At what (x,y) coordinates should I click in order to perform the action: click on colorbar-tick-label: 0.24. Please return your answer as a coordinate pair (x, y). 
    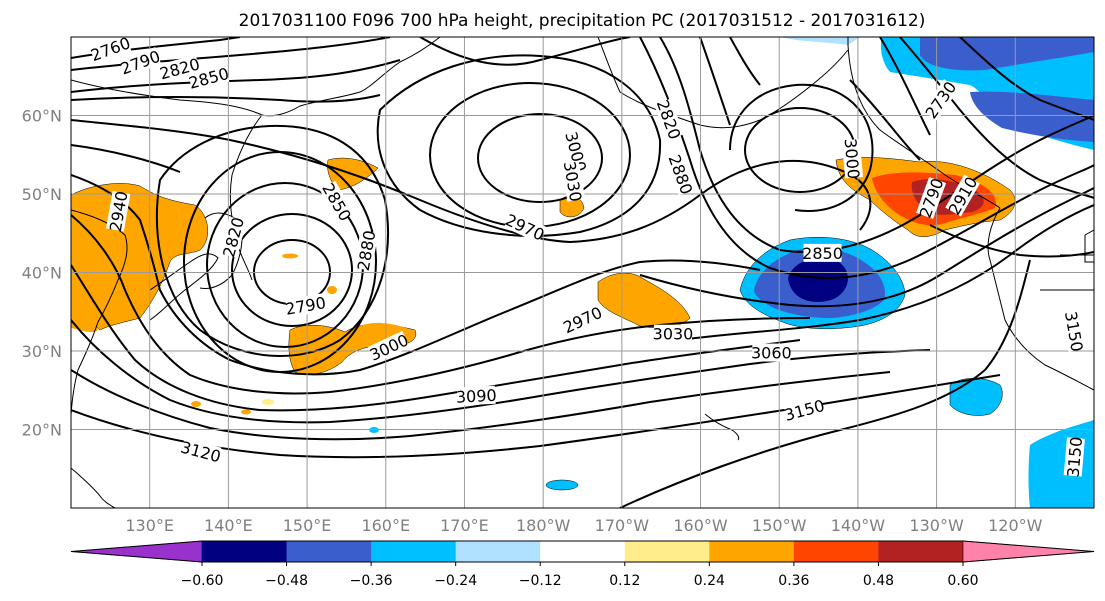
    Looking at the image, I should click on (709, 581).